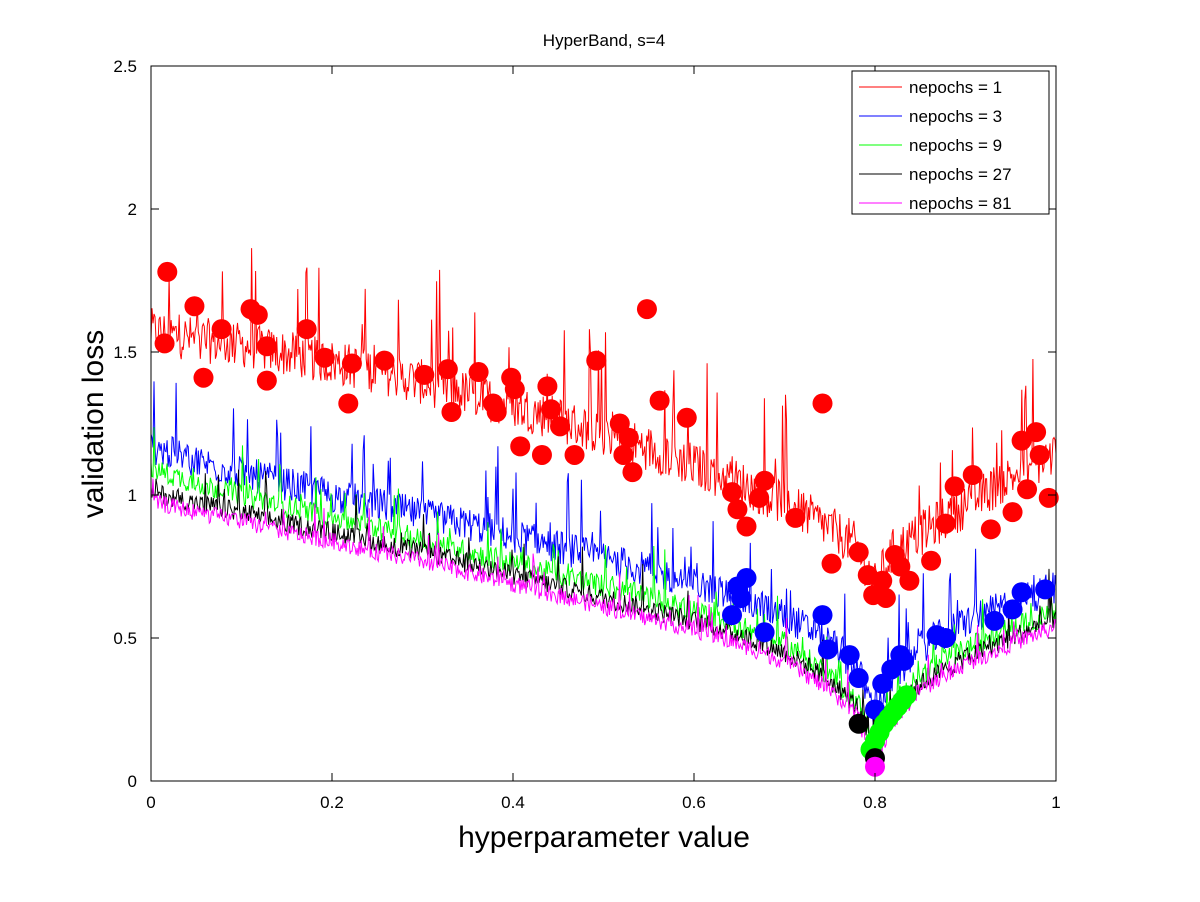 This screenshot has width=1200, height=902. What do you see at coordinates (955, 145) in the screenshot?
I see `legend-label: nepochs = 9` at bounding box center [955, 145].